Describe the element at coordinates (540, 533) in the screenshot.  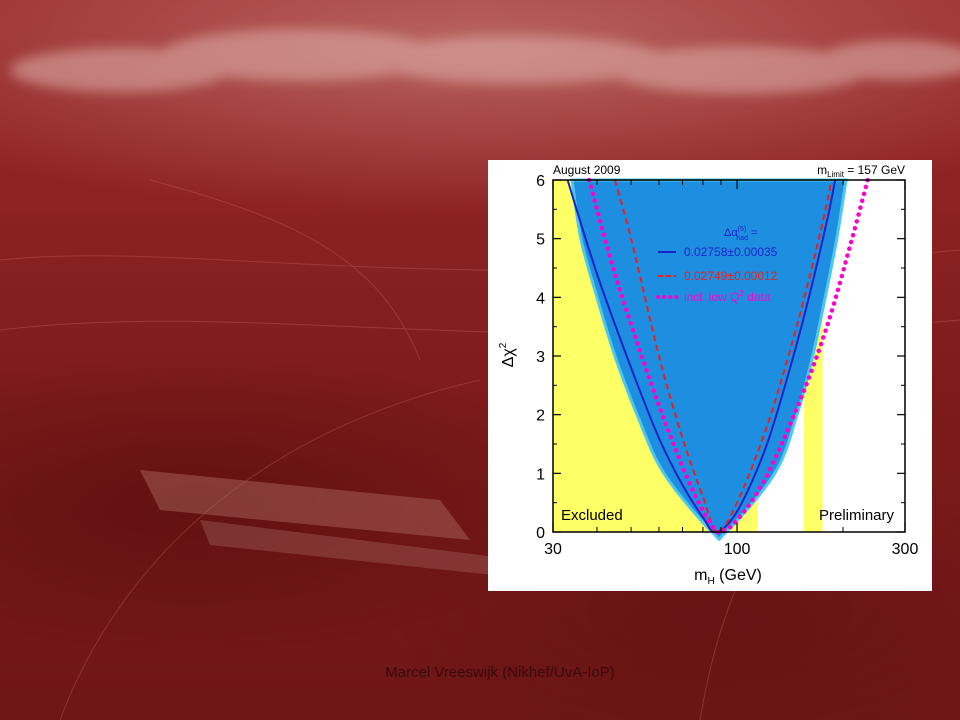
I see `y-tick-label-0: 0` at that location.